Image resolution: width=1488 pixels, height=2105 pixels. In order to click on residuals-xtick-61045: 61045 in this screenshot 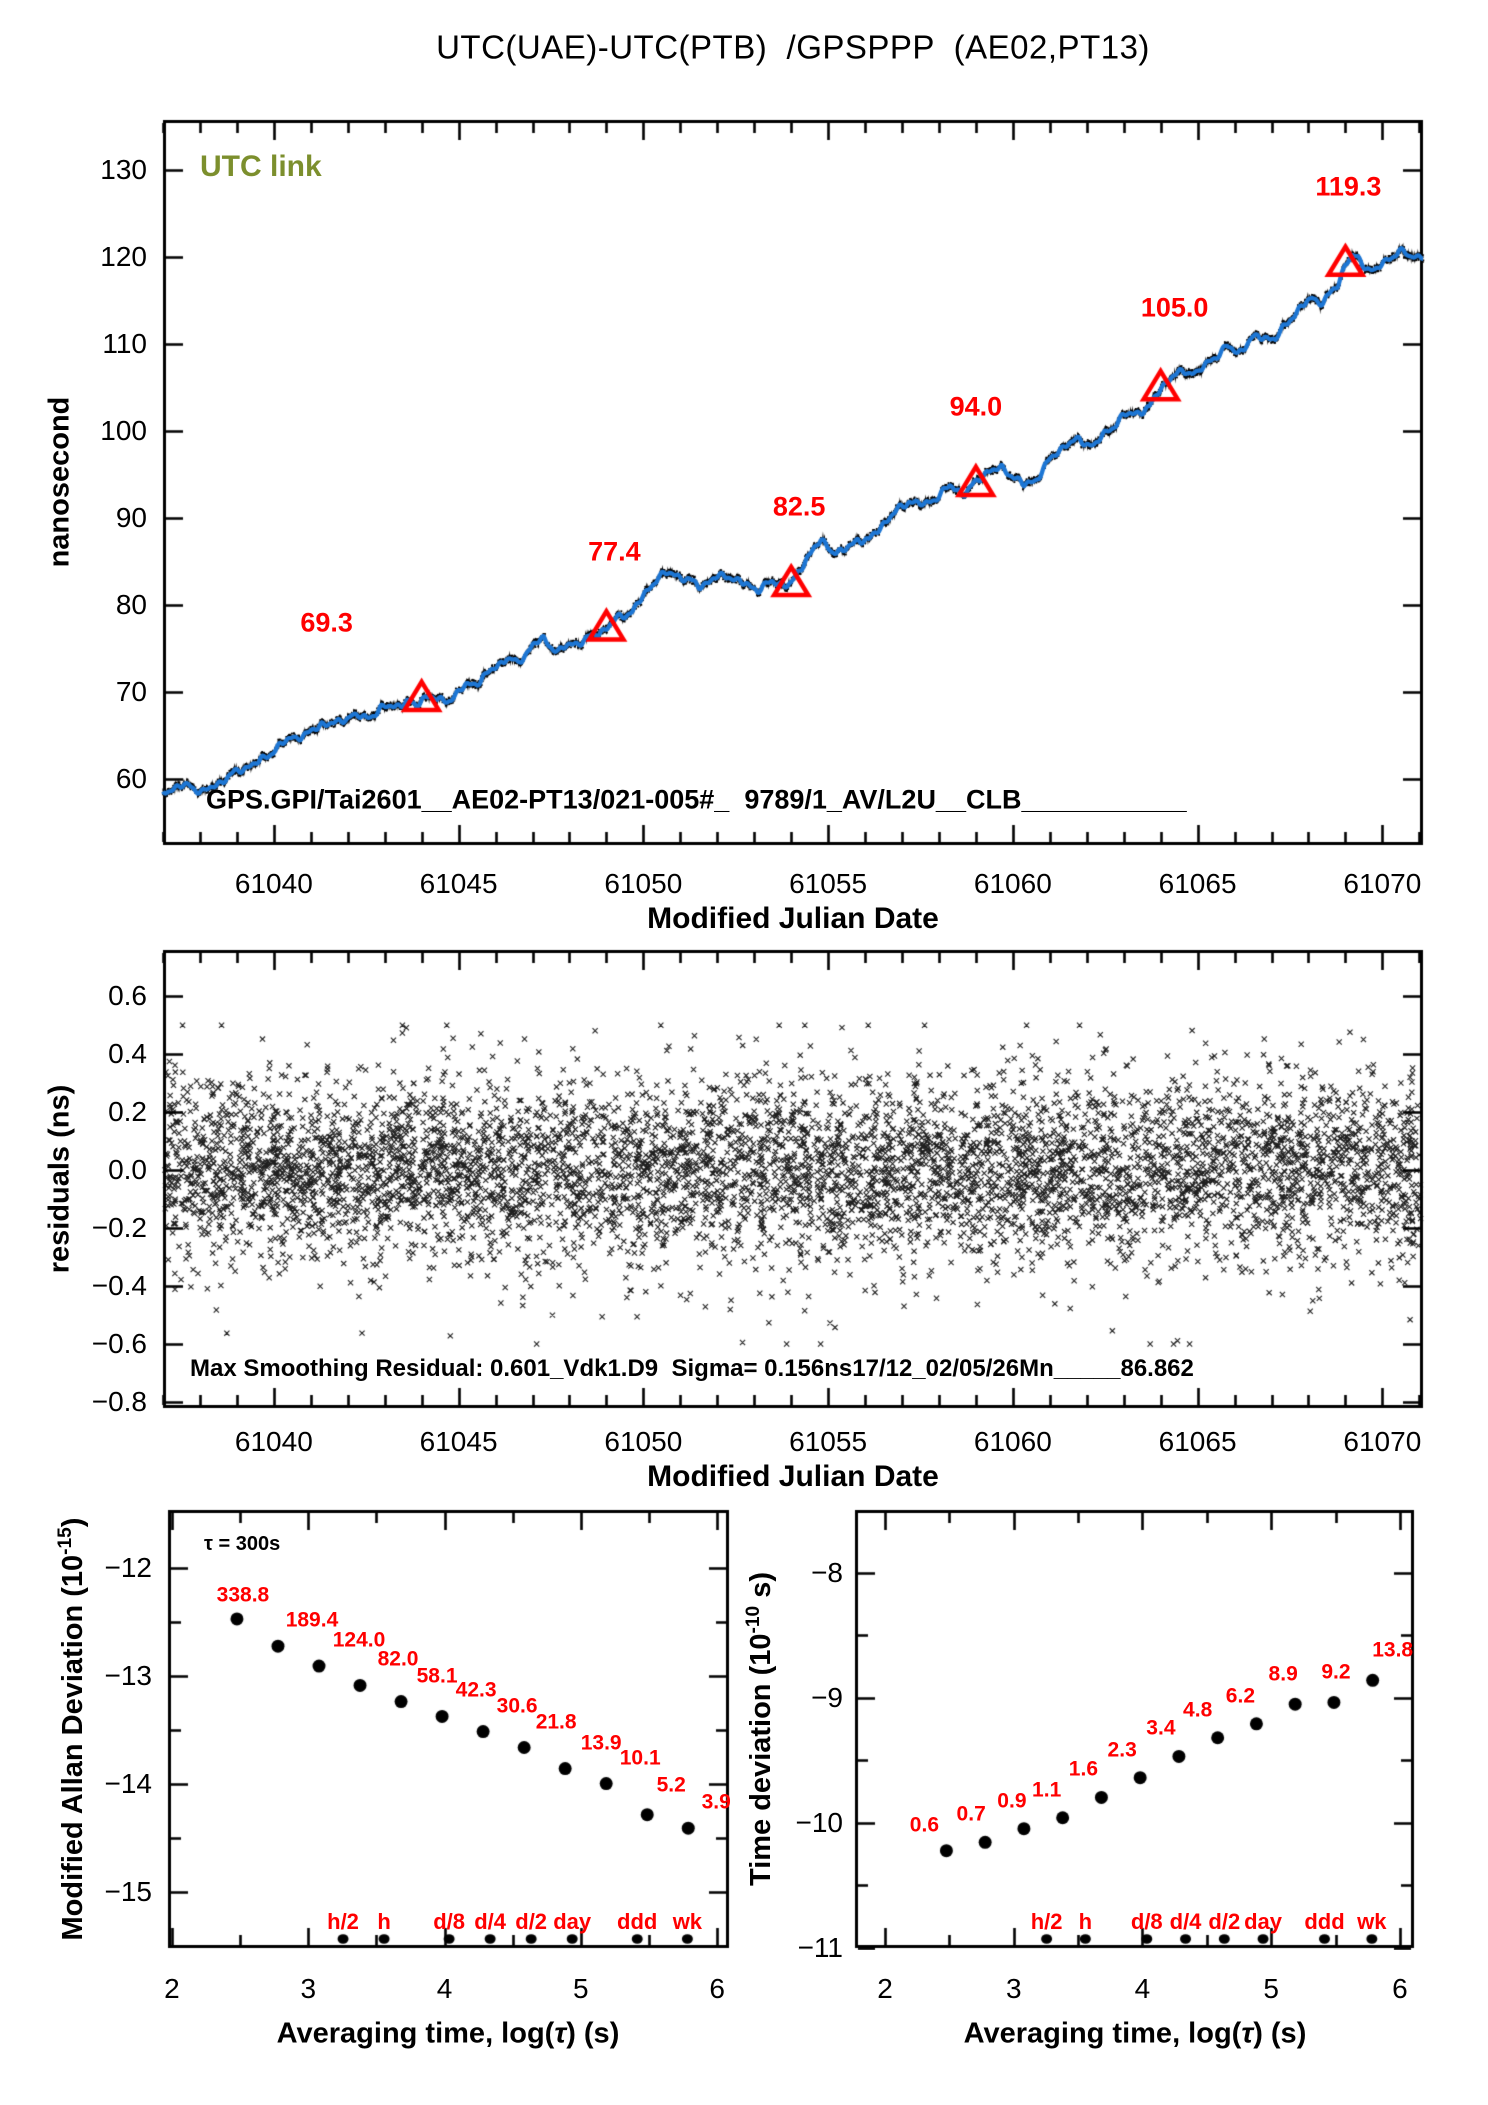, I will do `click(458, 1441)`.